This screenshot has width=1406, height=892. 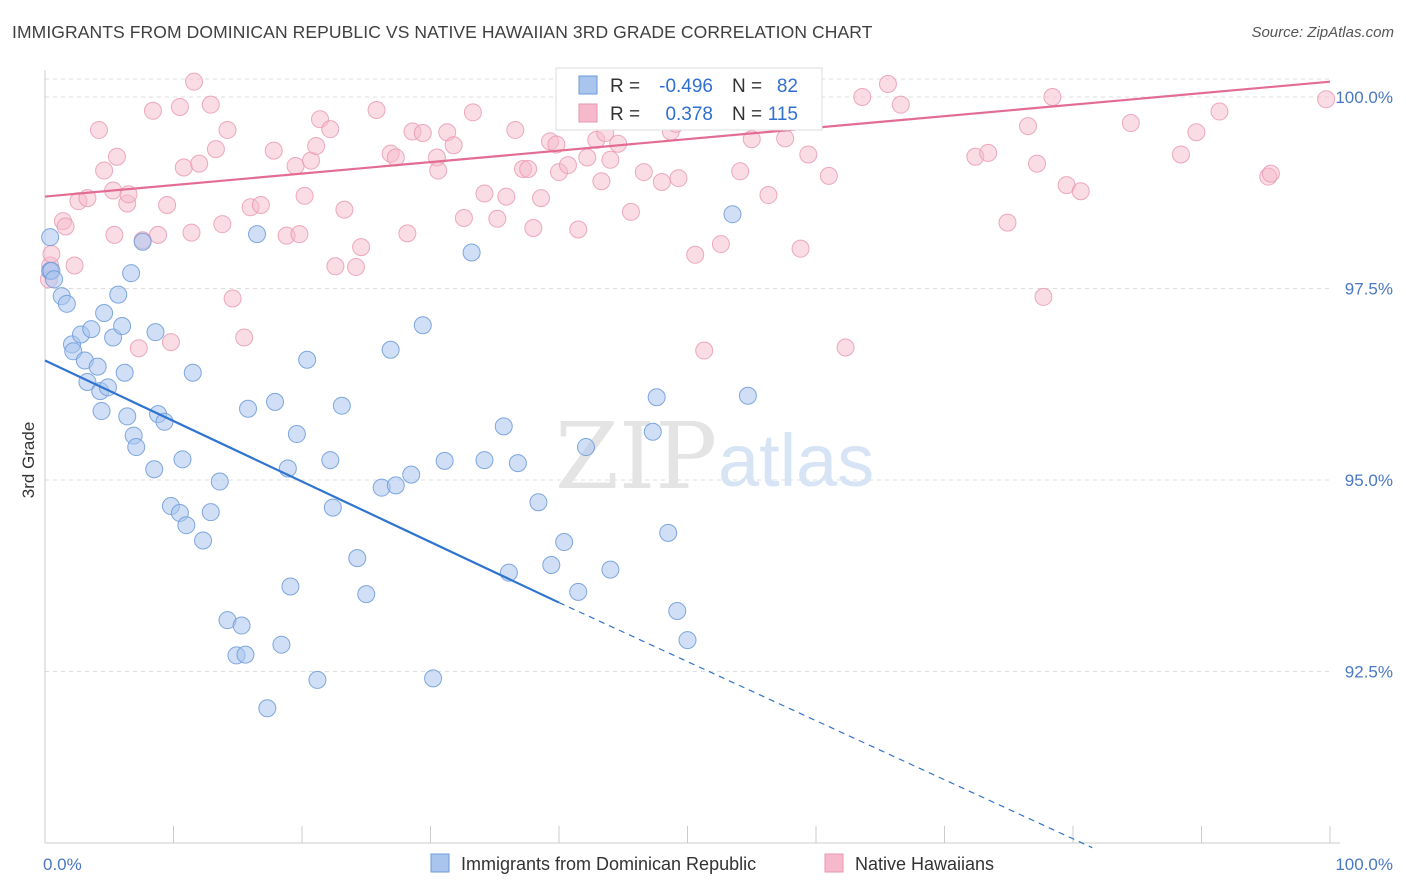 I want to click on y-tick-label: 100.0%, so click(x=1364, y=97).